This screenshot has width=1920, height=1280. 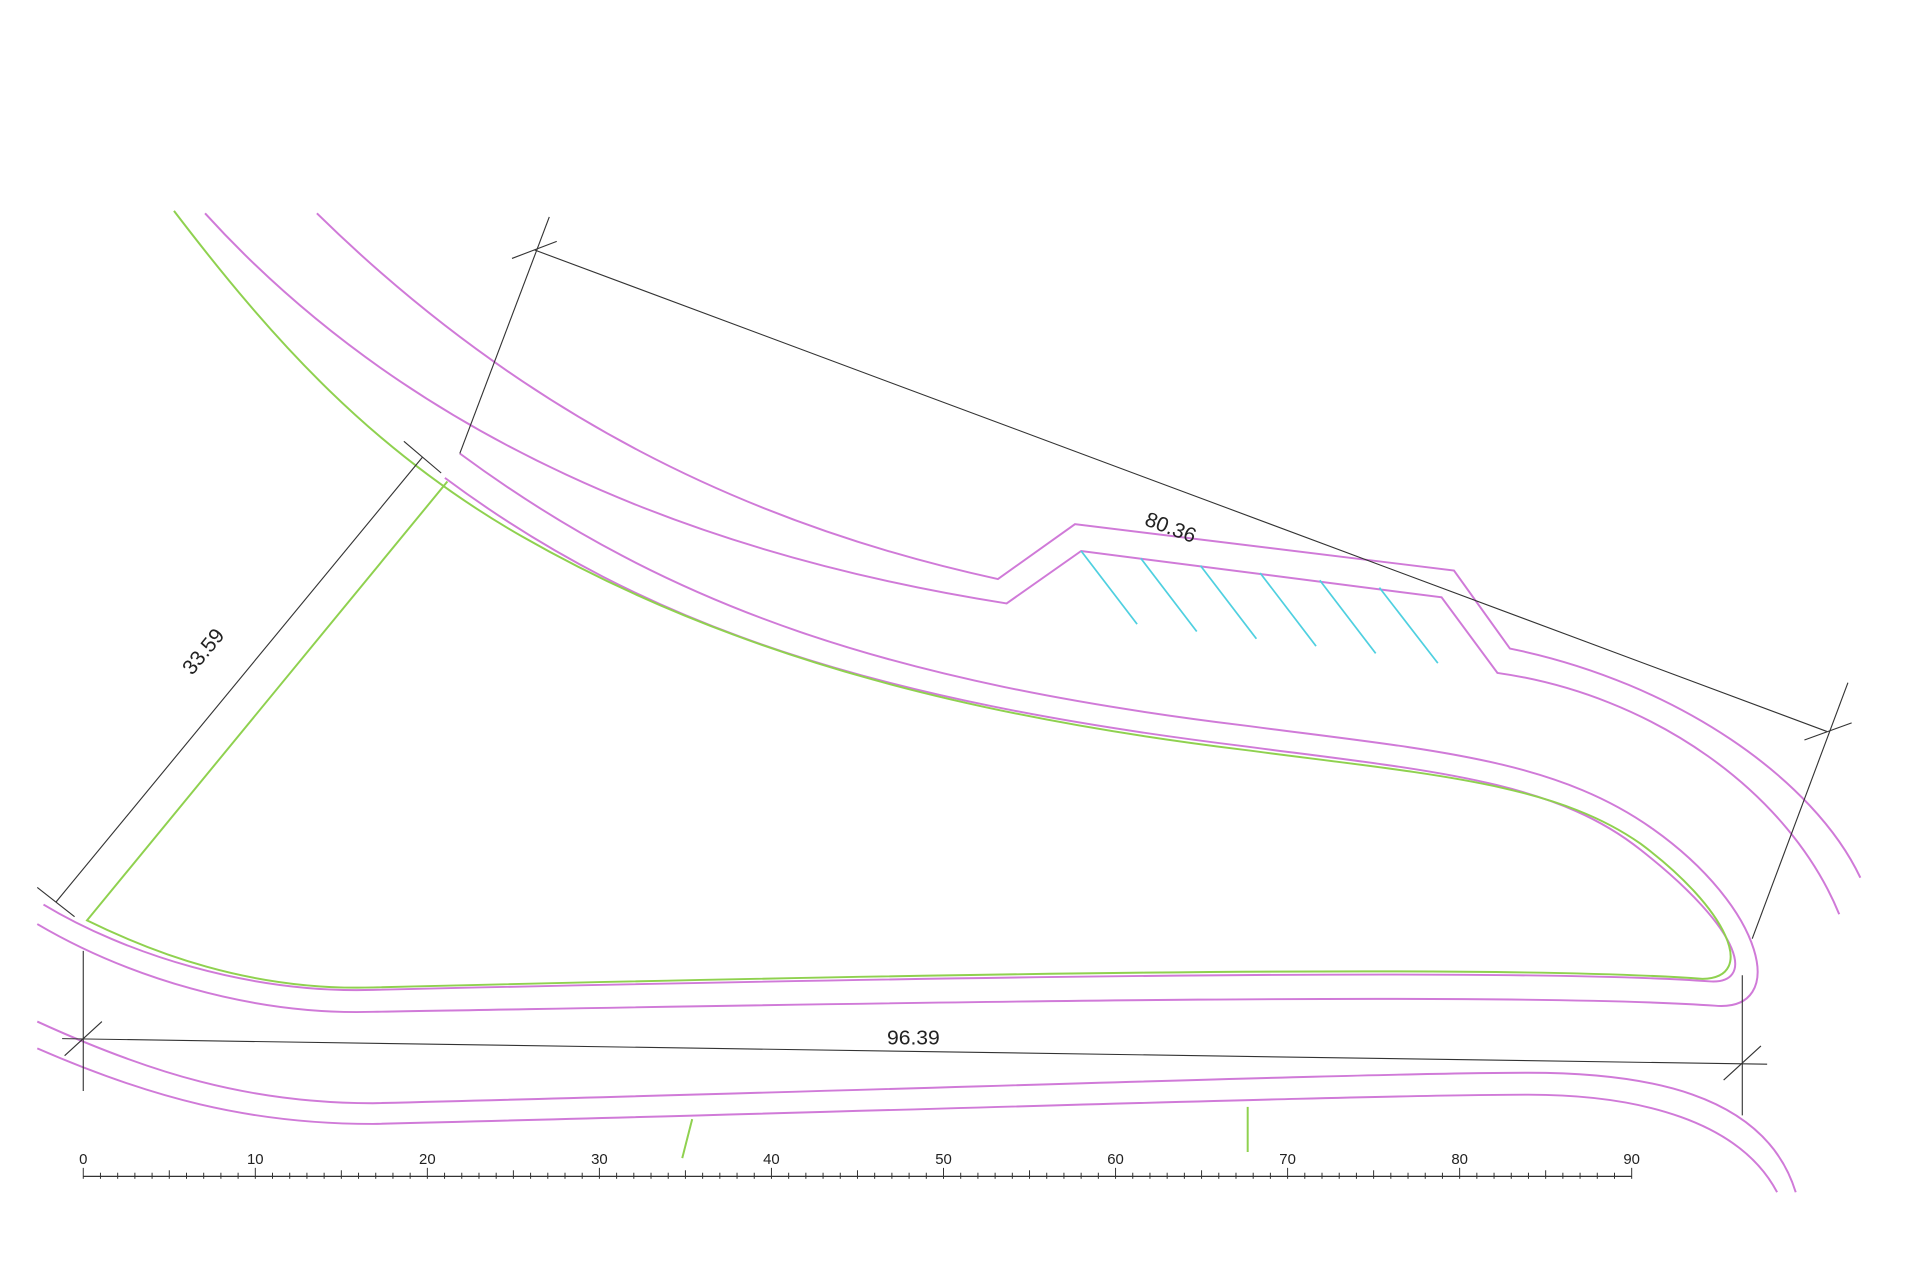 What do you see at coordinates (1115, 1160) in the screenshot?
I see `scale-label: 60` at bounding box center [1115, 1160].